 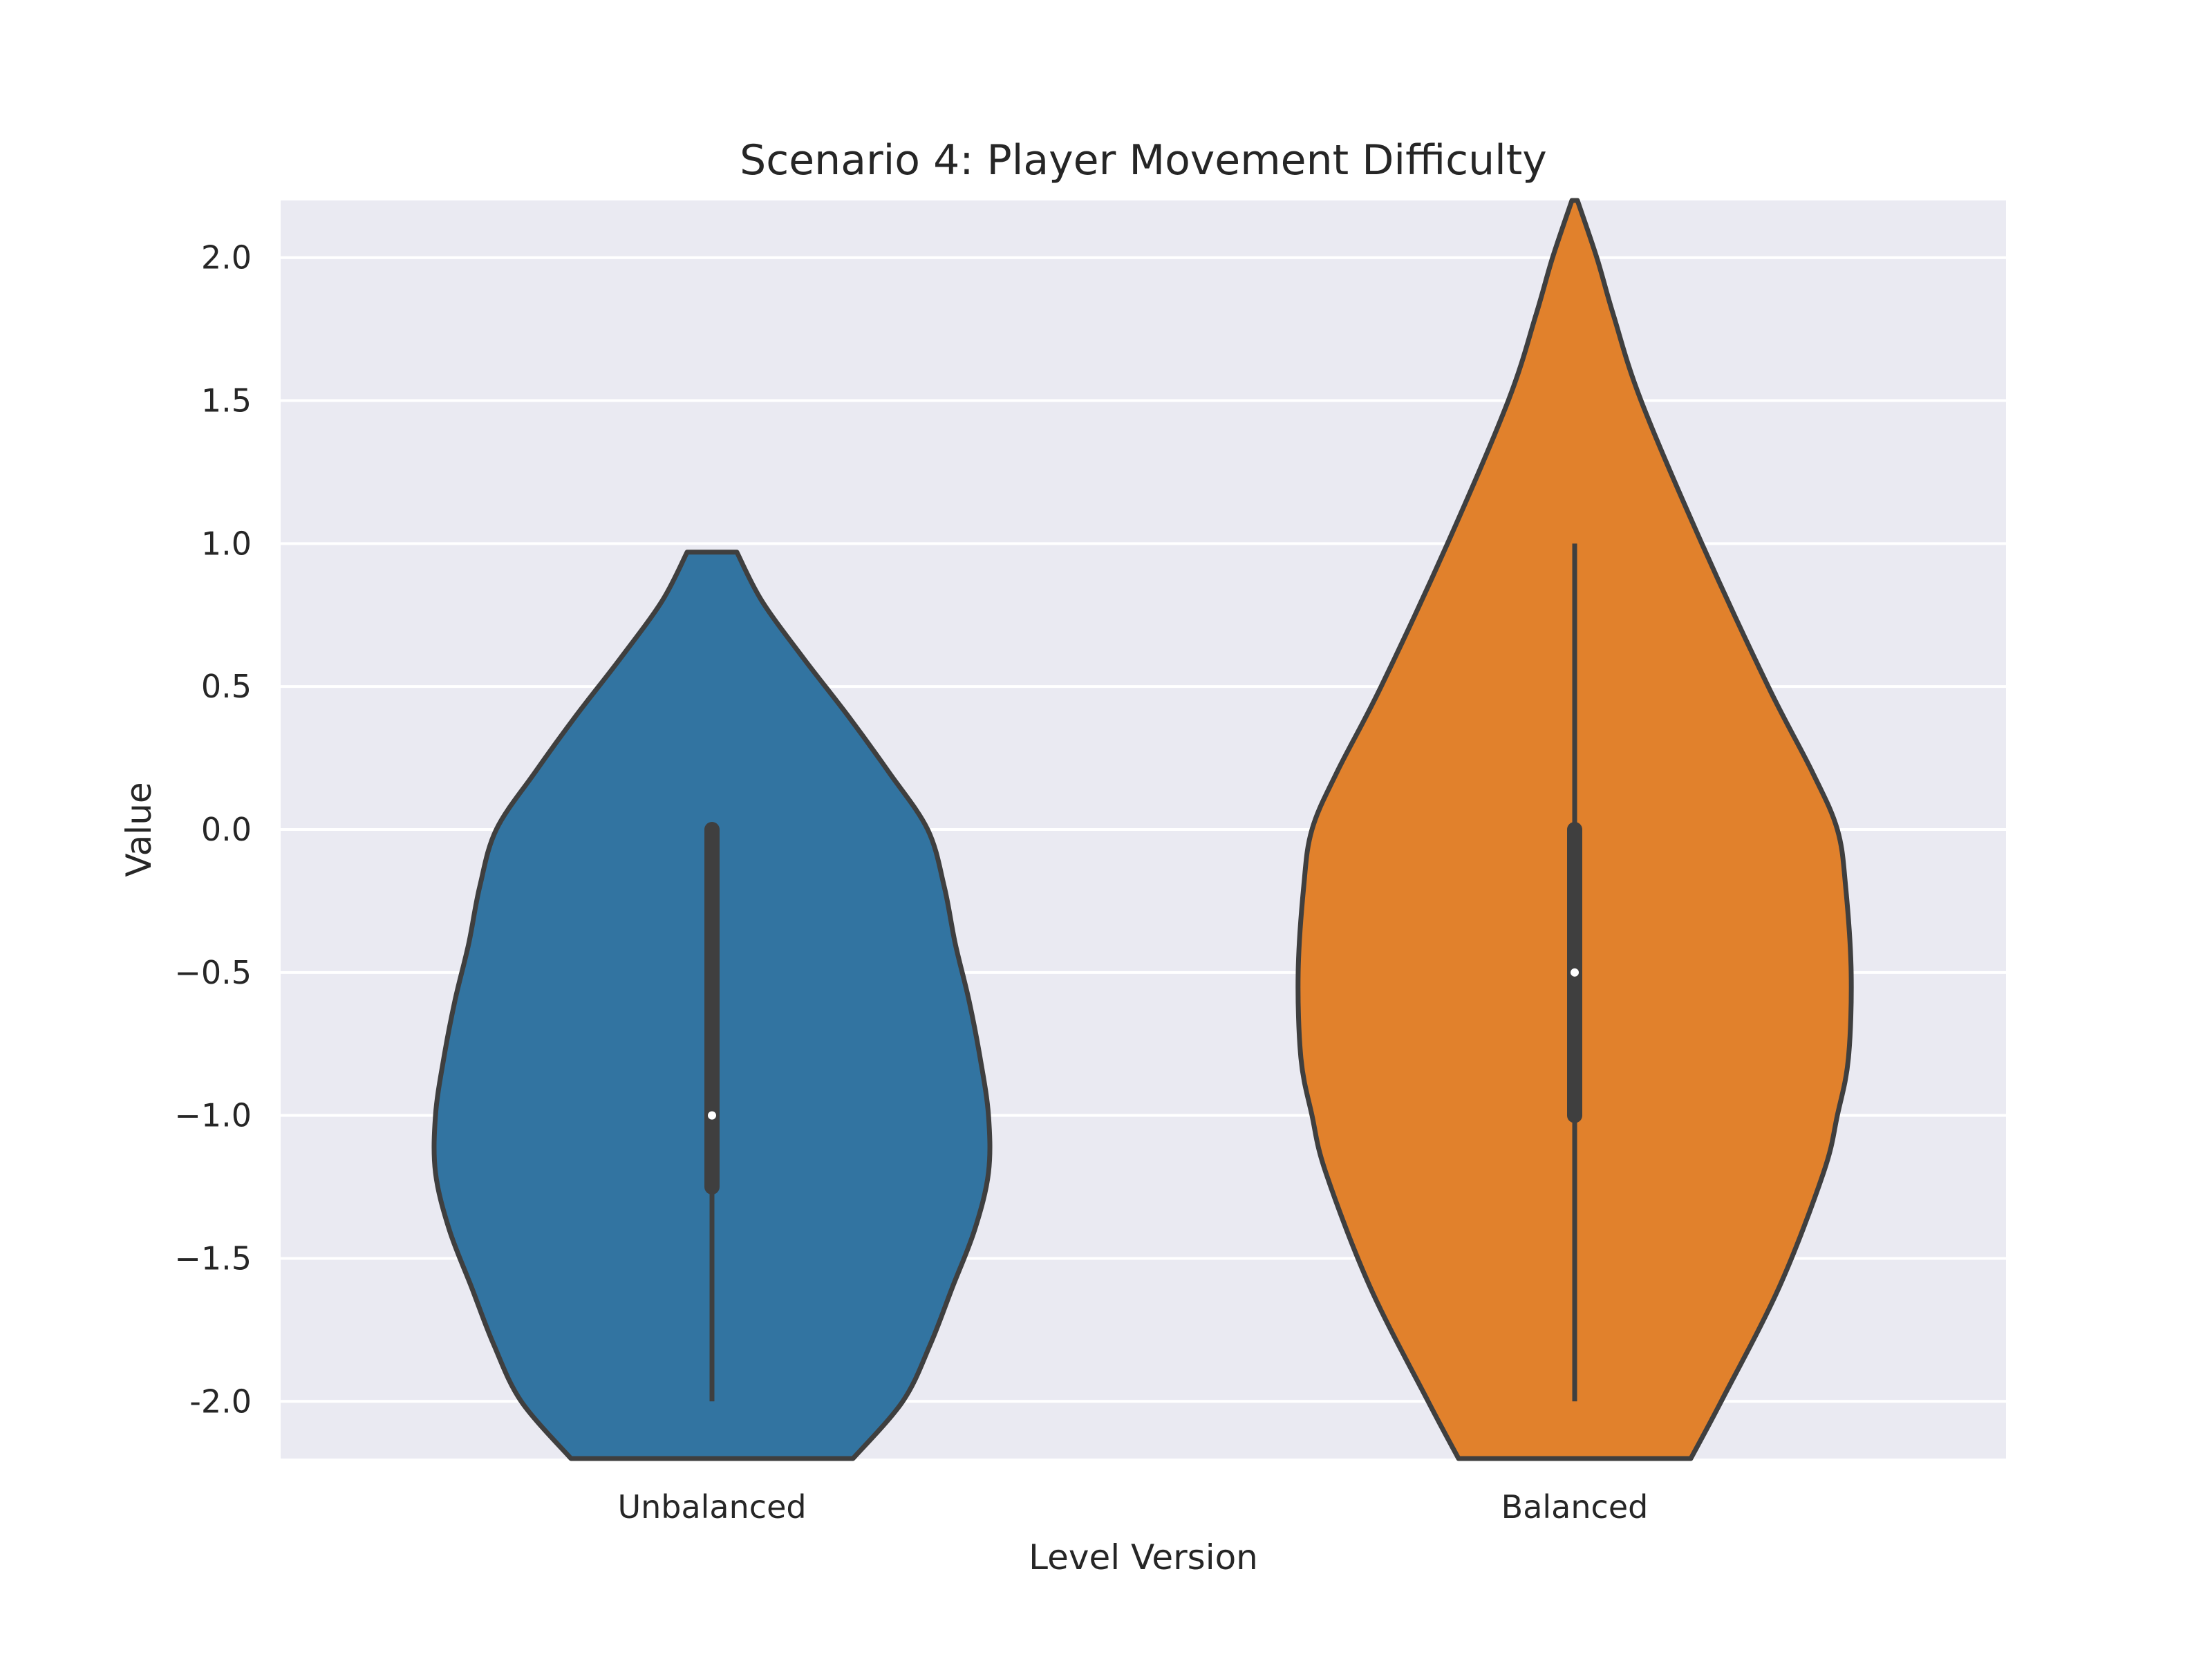 I want to click on x-axis-label: Level Version, so click(x=1143, y=1557).